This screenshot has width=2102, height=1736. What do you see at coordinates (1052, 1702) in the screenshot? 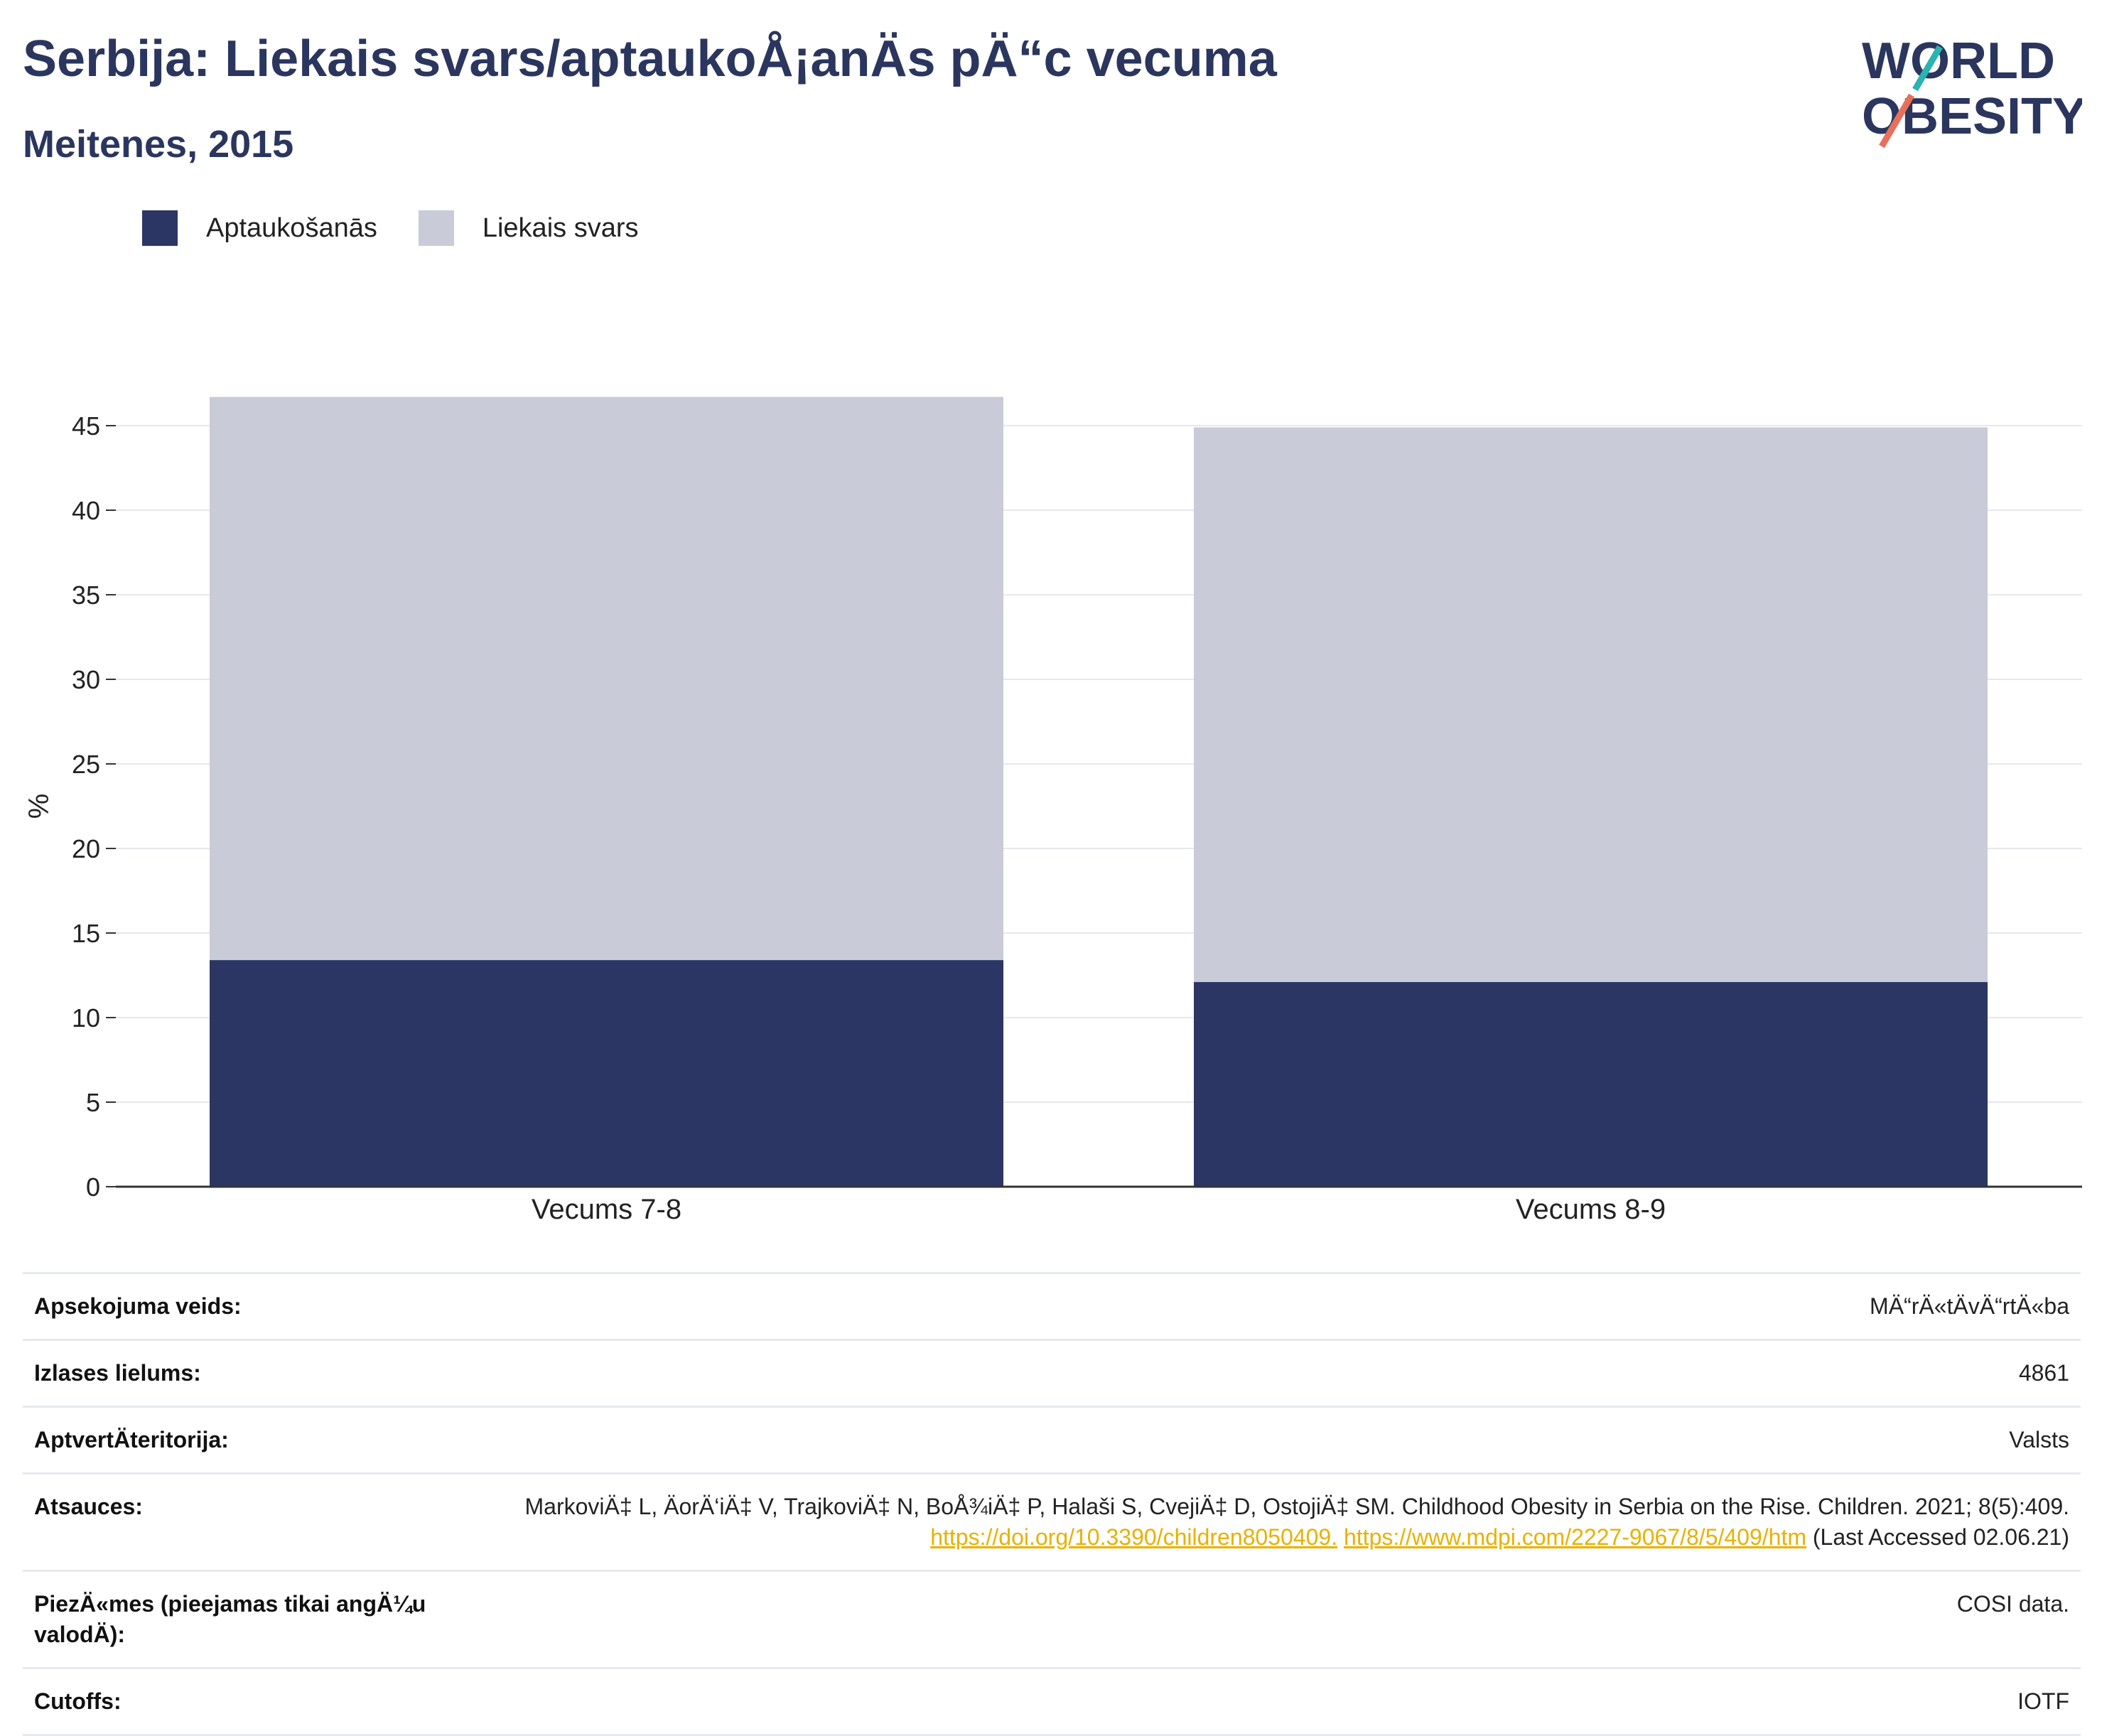
I see `meta-row-cutoffs: Cutoffs: IOTF` at bounding box center [1052, 1702].